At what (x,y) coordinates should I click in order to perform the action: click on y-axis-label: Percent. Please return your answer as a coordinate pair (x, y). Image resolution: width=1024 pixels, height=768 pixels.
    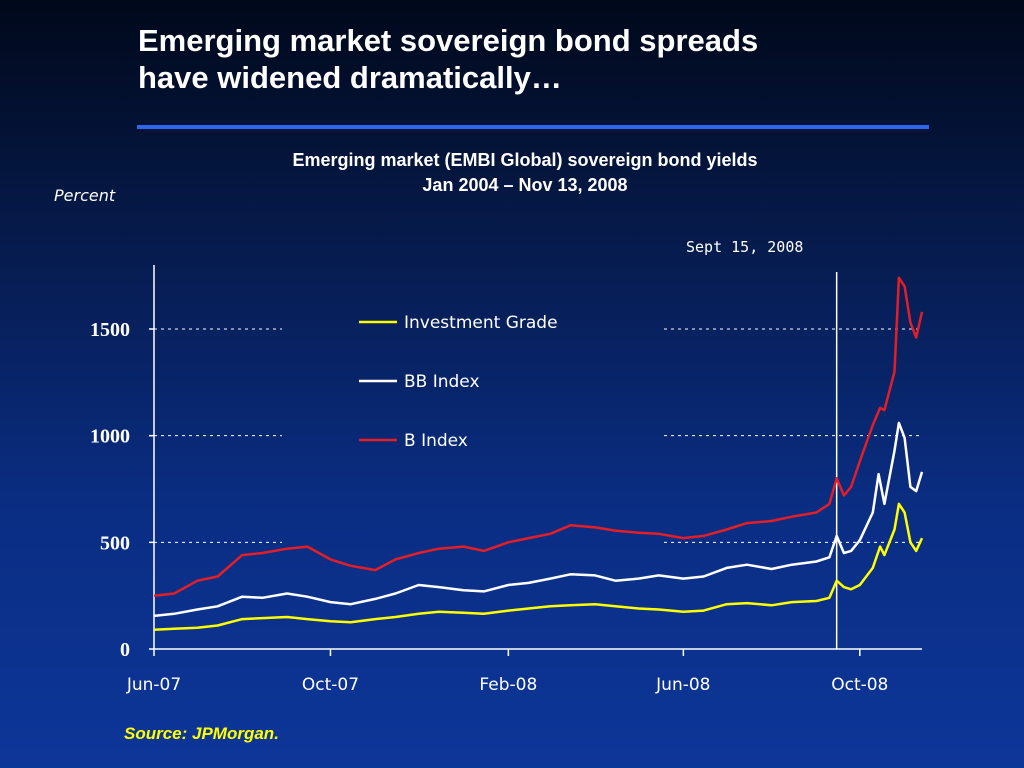
    Looking at the image, I should click on (85, 195).